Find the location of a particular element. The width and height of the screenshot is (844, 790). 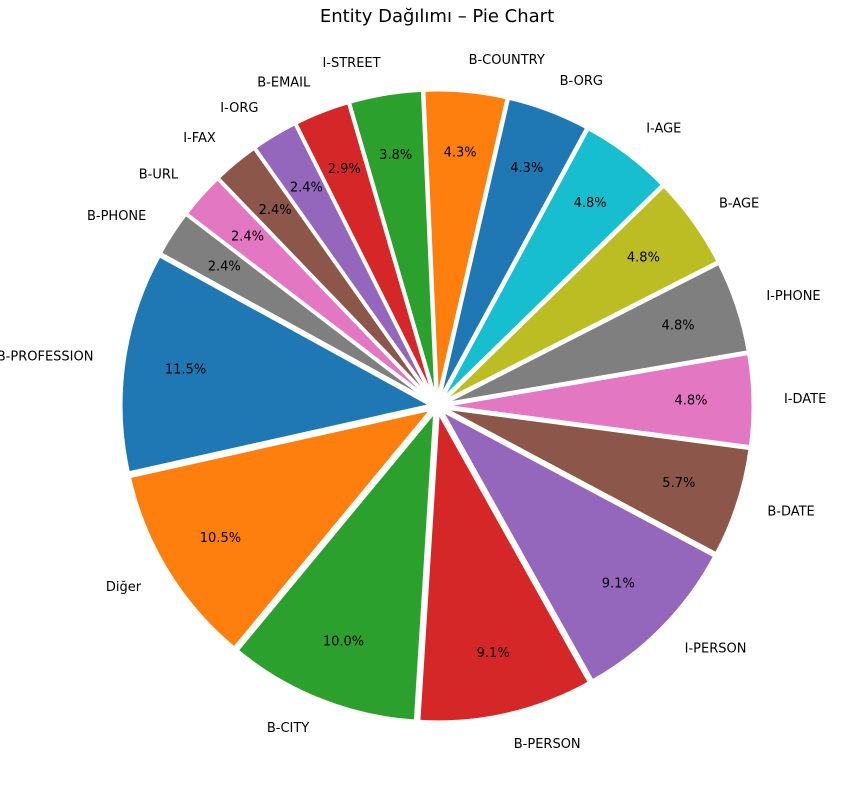

pie-pct-label-4: 9.1% is located at coordinates (618, 583).